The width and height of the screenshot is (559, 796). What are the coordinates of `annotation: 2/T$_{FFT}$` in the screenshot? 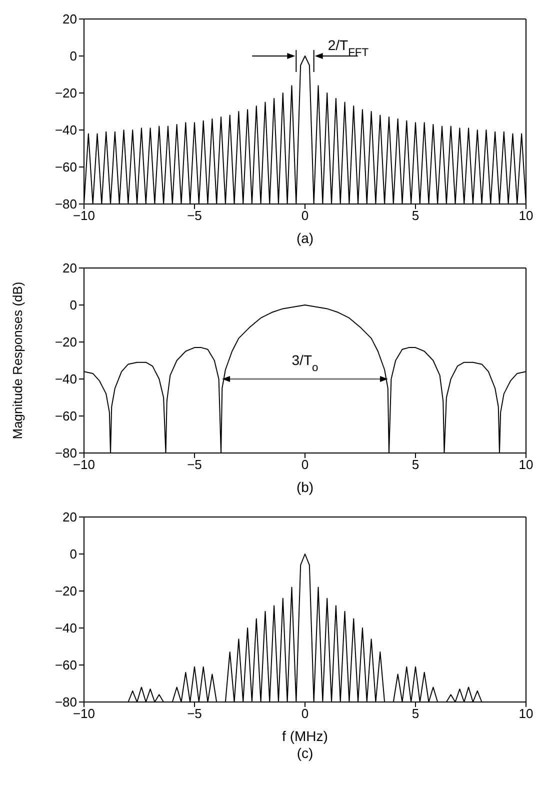 It's located at (348, 48).